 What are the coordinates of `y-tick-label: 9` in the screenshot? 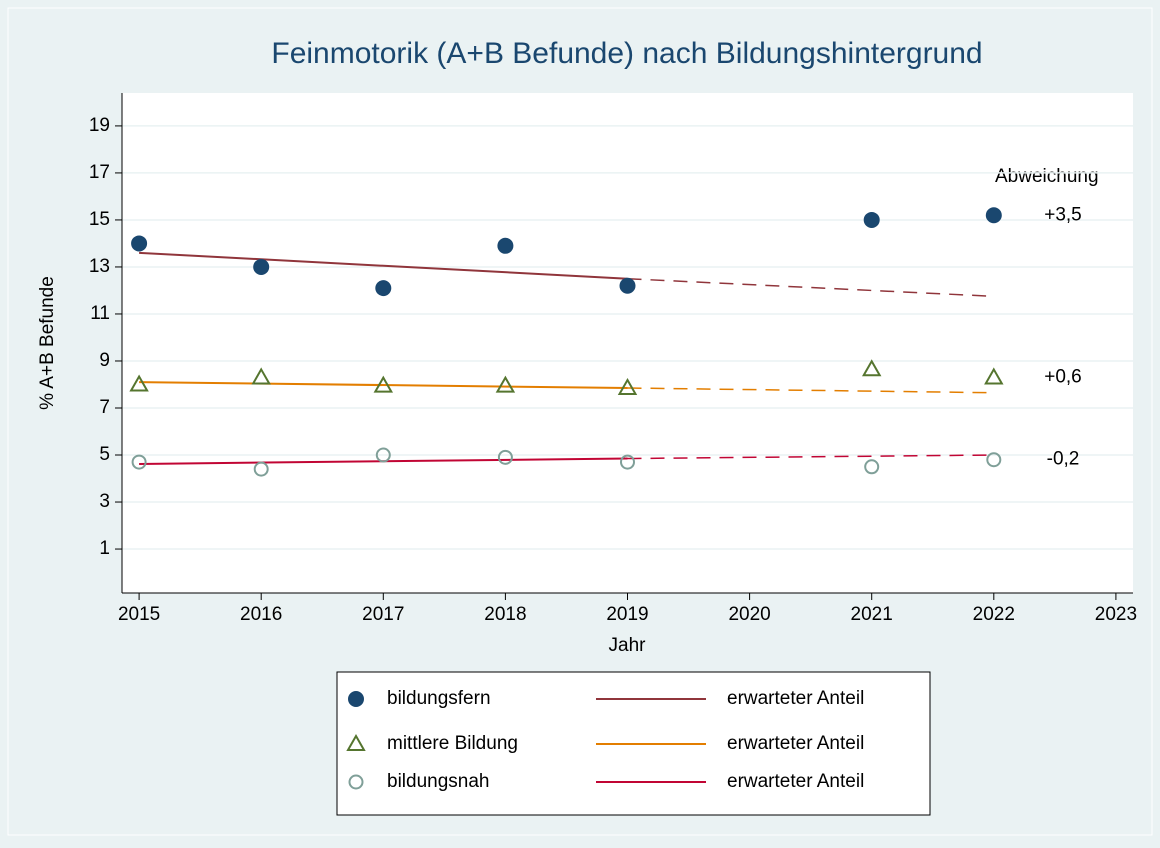 It's located at (104, 360).